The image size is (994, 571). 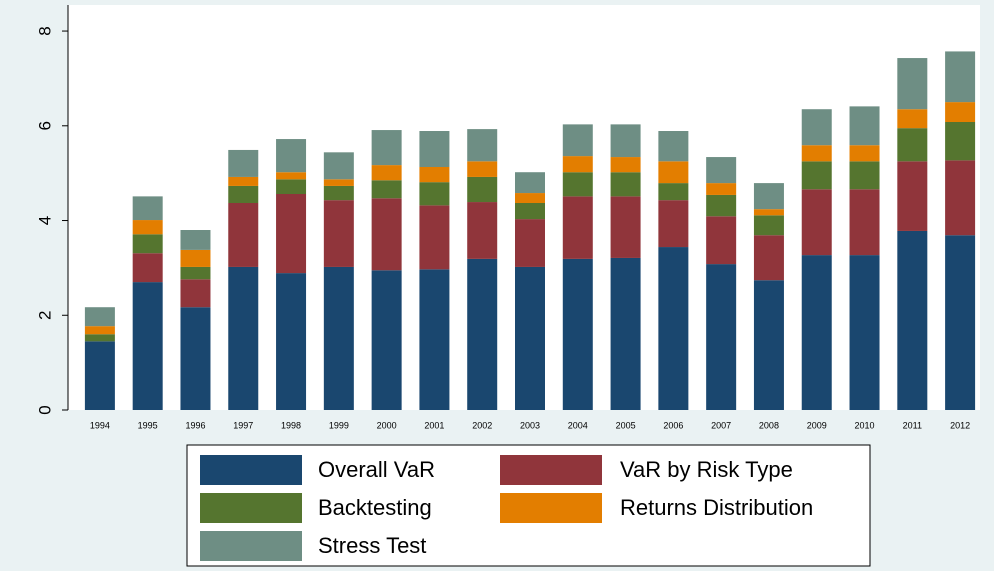 What do you see at coordinates (530, 425) in the screenshot?
I see `x-tick-label: 2003` at bounding box center [530, 425].